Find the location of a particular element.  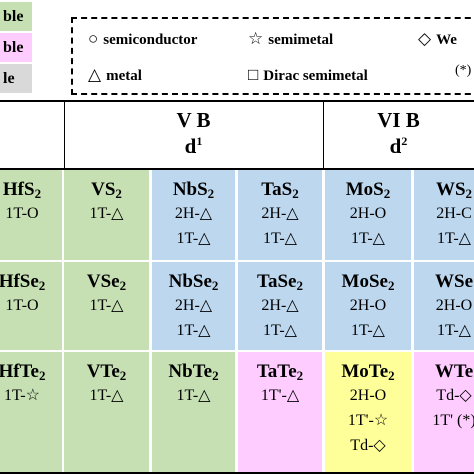

legend-semiconductor-label: semiconductor is located at coordinates (150, 40).